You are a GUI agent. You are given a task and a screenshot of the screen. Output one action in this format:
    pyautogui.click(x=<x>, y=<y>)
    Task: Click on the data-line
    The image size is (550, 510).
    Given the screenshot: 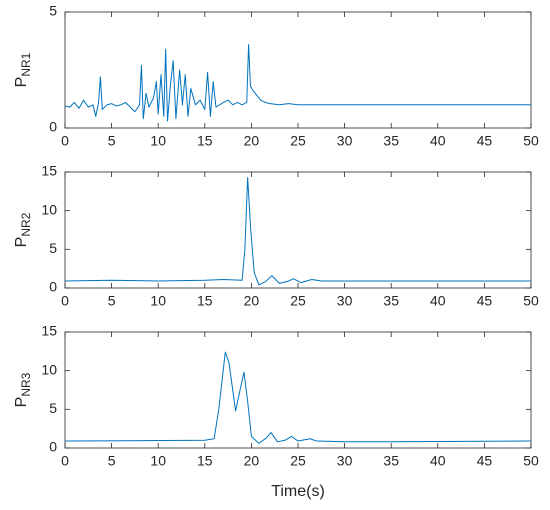 What is the action you would take?
    pyautogui.click(x=297, y=82)
    